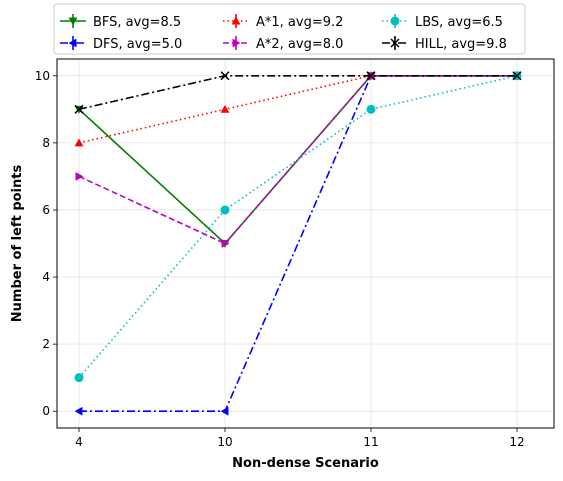  What do you see at coordinates (46, 277) in the screenshot?
I see `y-tick-label: 4` at bounding box center [46, 277].